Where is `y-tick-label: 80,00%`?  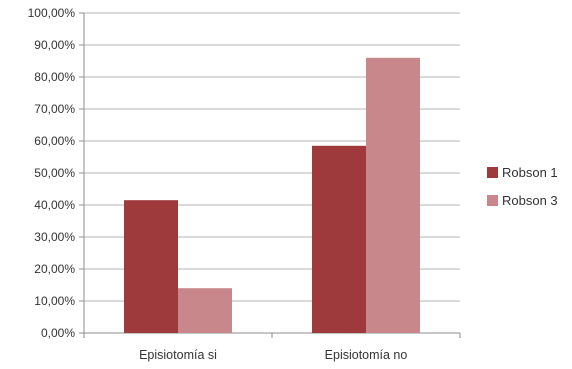 y-tick-label: 80,00% is located at coordinates (54, 77).